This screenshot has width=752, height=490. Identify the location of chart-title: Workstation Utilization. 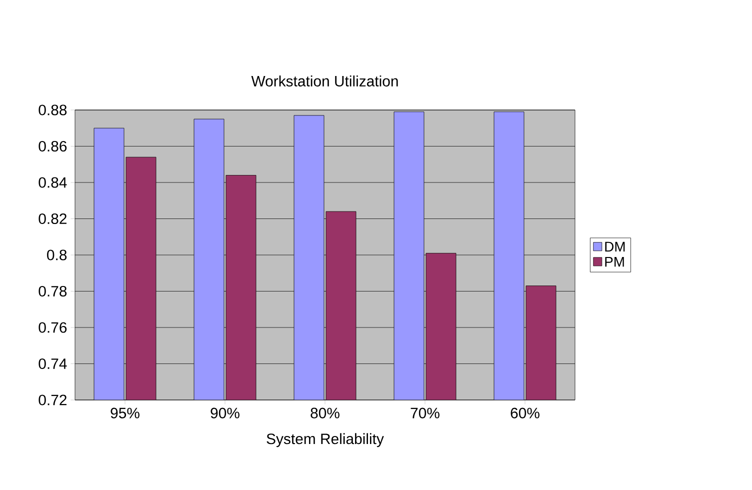
(324, 81).